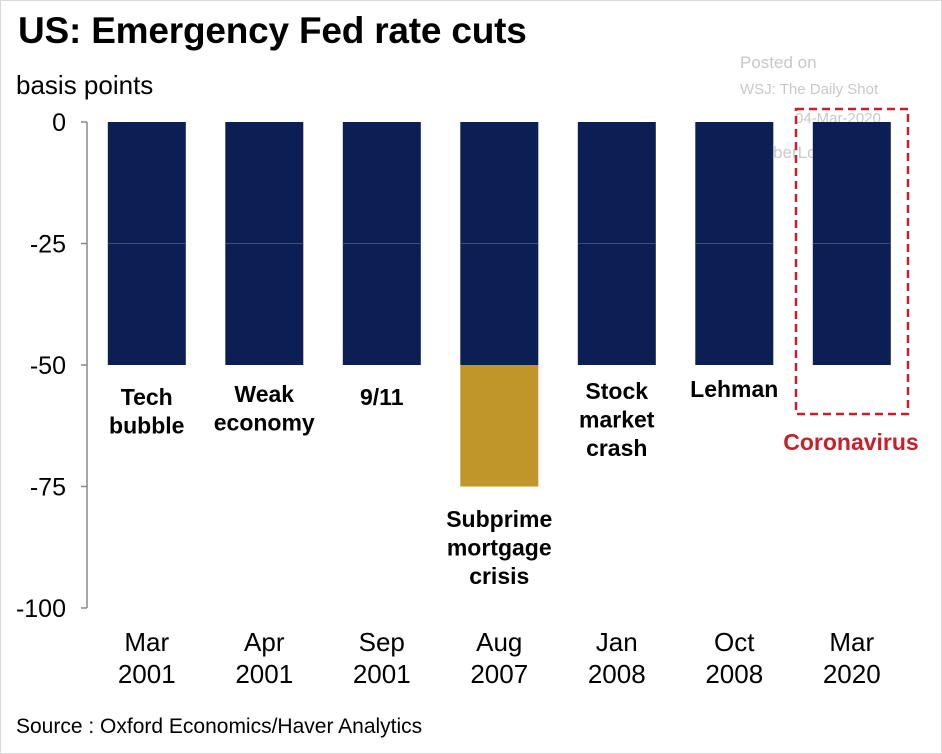 This screenshot has height=754, width=942. What do you see at coordinates (146, 426) in the screenshot?
I see `annotation-label: bubble` at bounding box center [146, 426].